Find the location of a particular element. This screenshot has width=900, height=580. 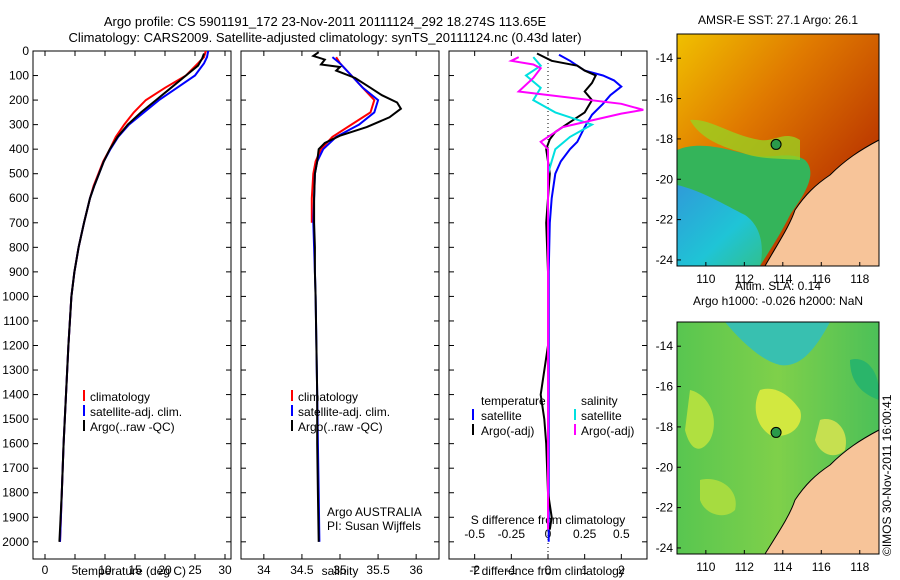

y-tick-label: 800 is located at coordinates (19, 247).